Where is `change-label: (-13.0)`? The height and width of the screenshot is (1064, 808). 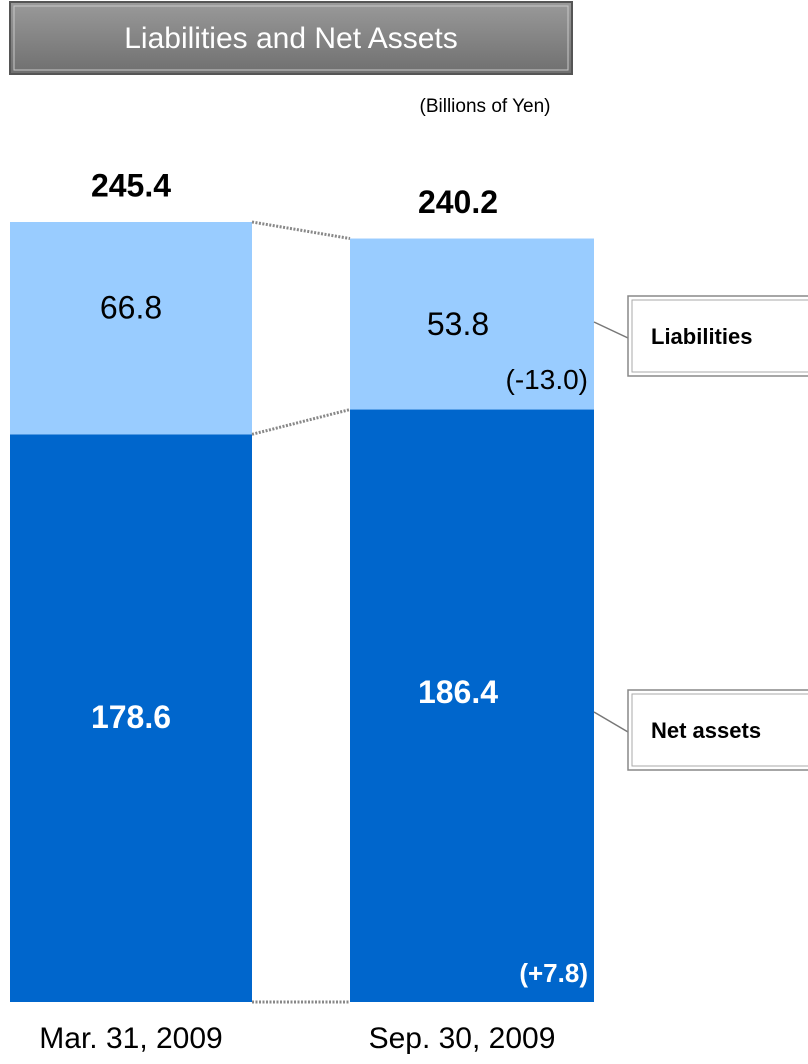
change-label: (-13.0) is located at coordinates (547, 379).